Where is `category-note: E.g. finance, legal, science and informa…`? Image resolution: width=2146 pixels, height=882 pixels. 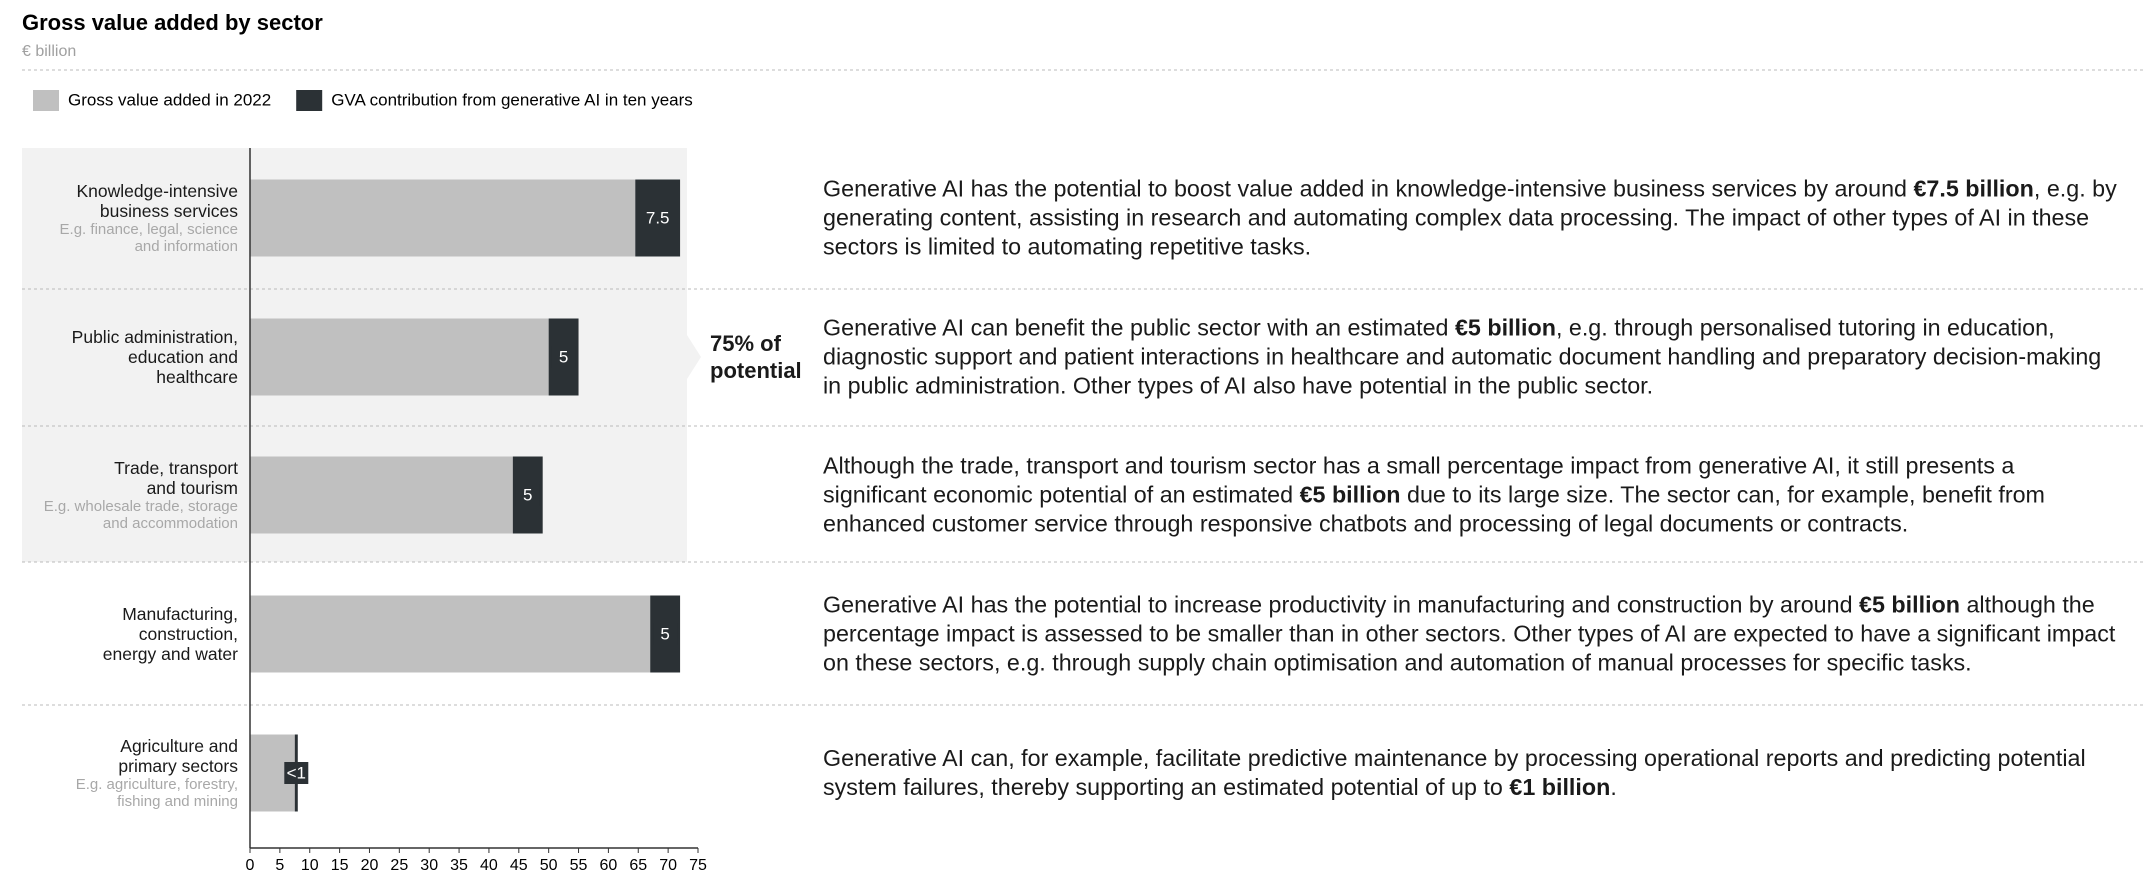
category-note: E.g. finance, legal, science and informa… is located at coordinates (148, 238).